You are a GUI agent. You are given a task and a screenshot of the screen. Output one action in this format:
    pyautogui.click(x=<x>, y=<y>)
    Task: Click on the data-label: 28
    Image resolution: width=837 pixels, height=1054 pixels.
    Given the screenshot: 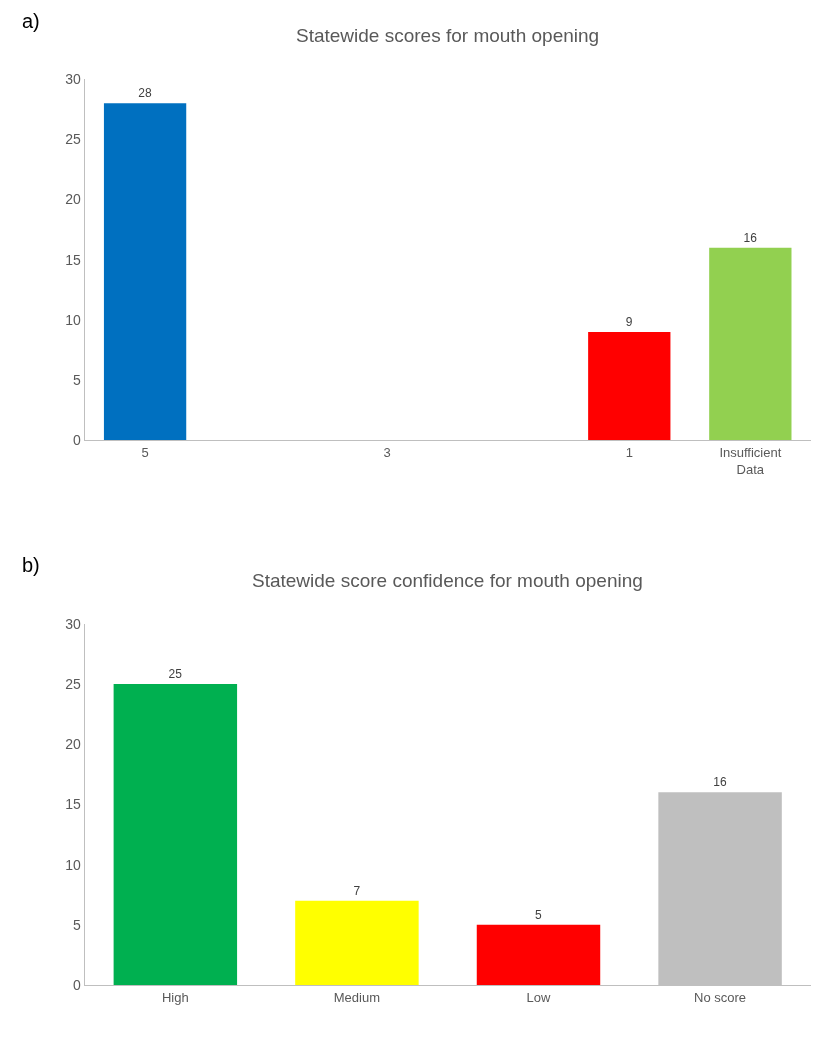 What is the action you would take?
    pyautogui.click(x=145, y=93)
    